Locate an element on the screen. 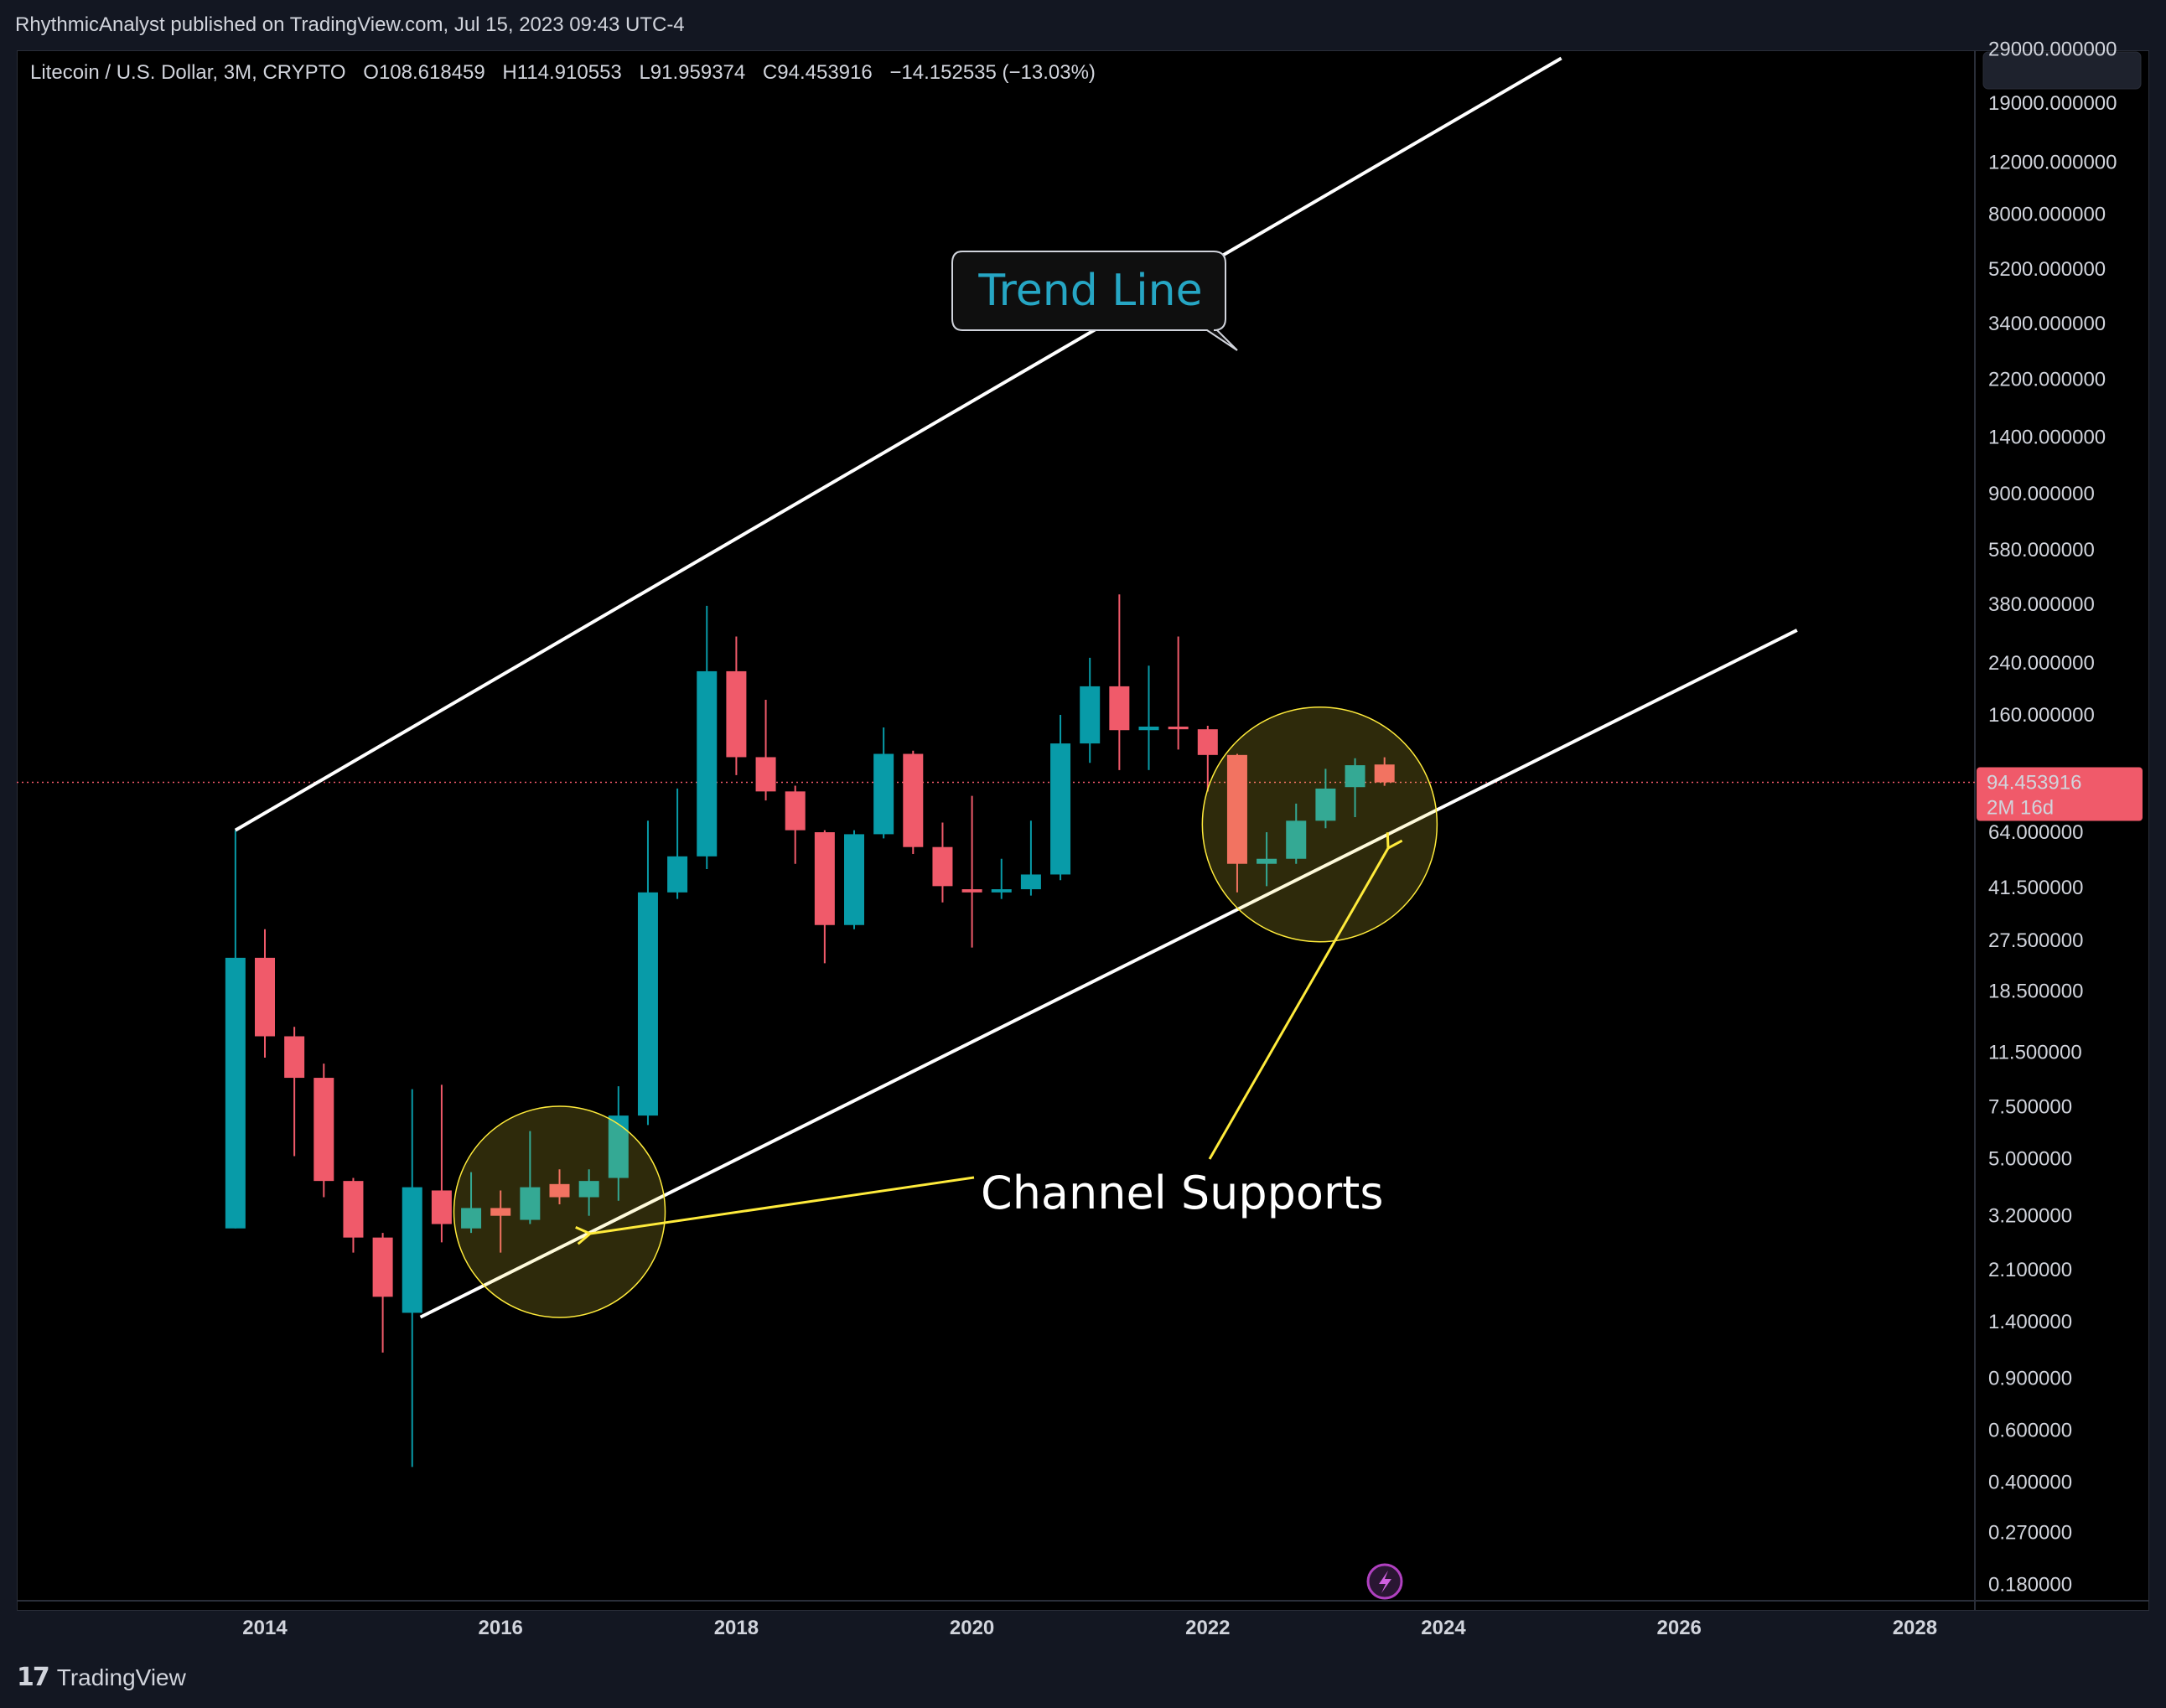  price-tick-label: 3400.000000 is located at coordinates (2047, 324).